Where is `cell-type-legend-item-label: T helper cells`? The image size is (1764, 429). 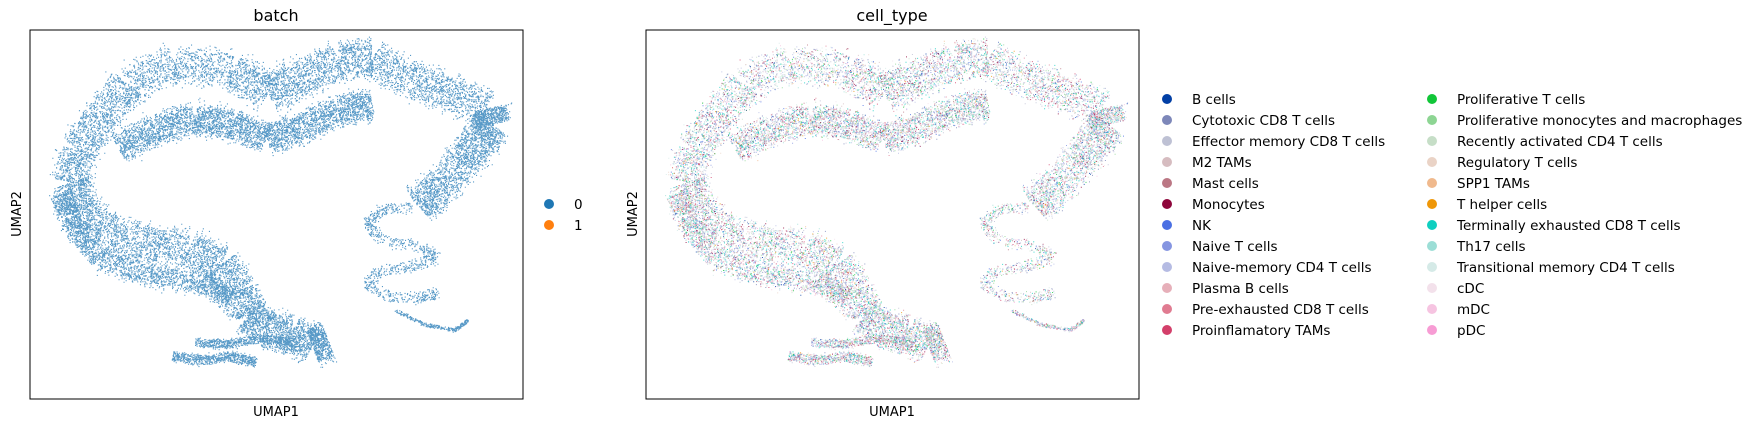
cell-type-legend-item-label: T helper cells is located at coordinates (1501, 205).